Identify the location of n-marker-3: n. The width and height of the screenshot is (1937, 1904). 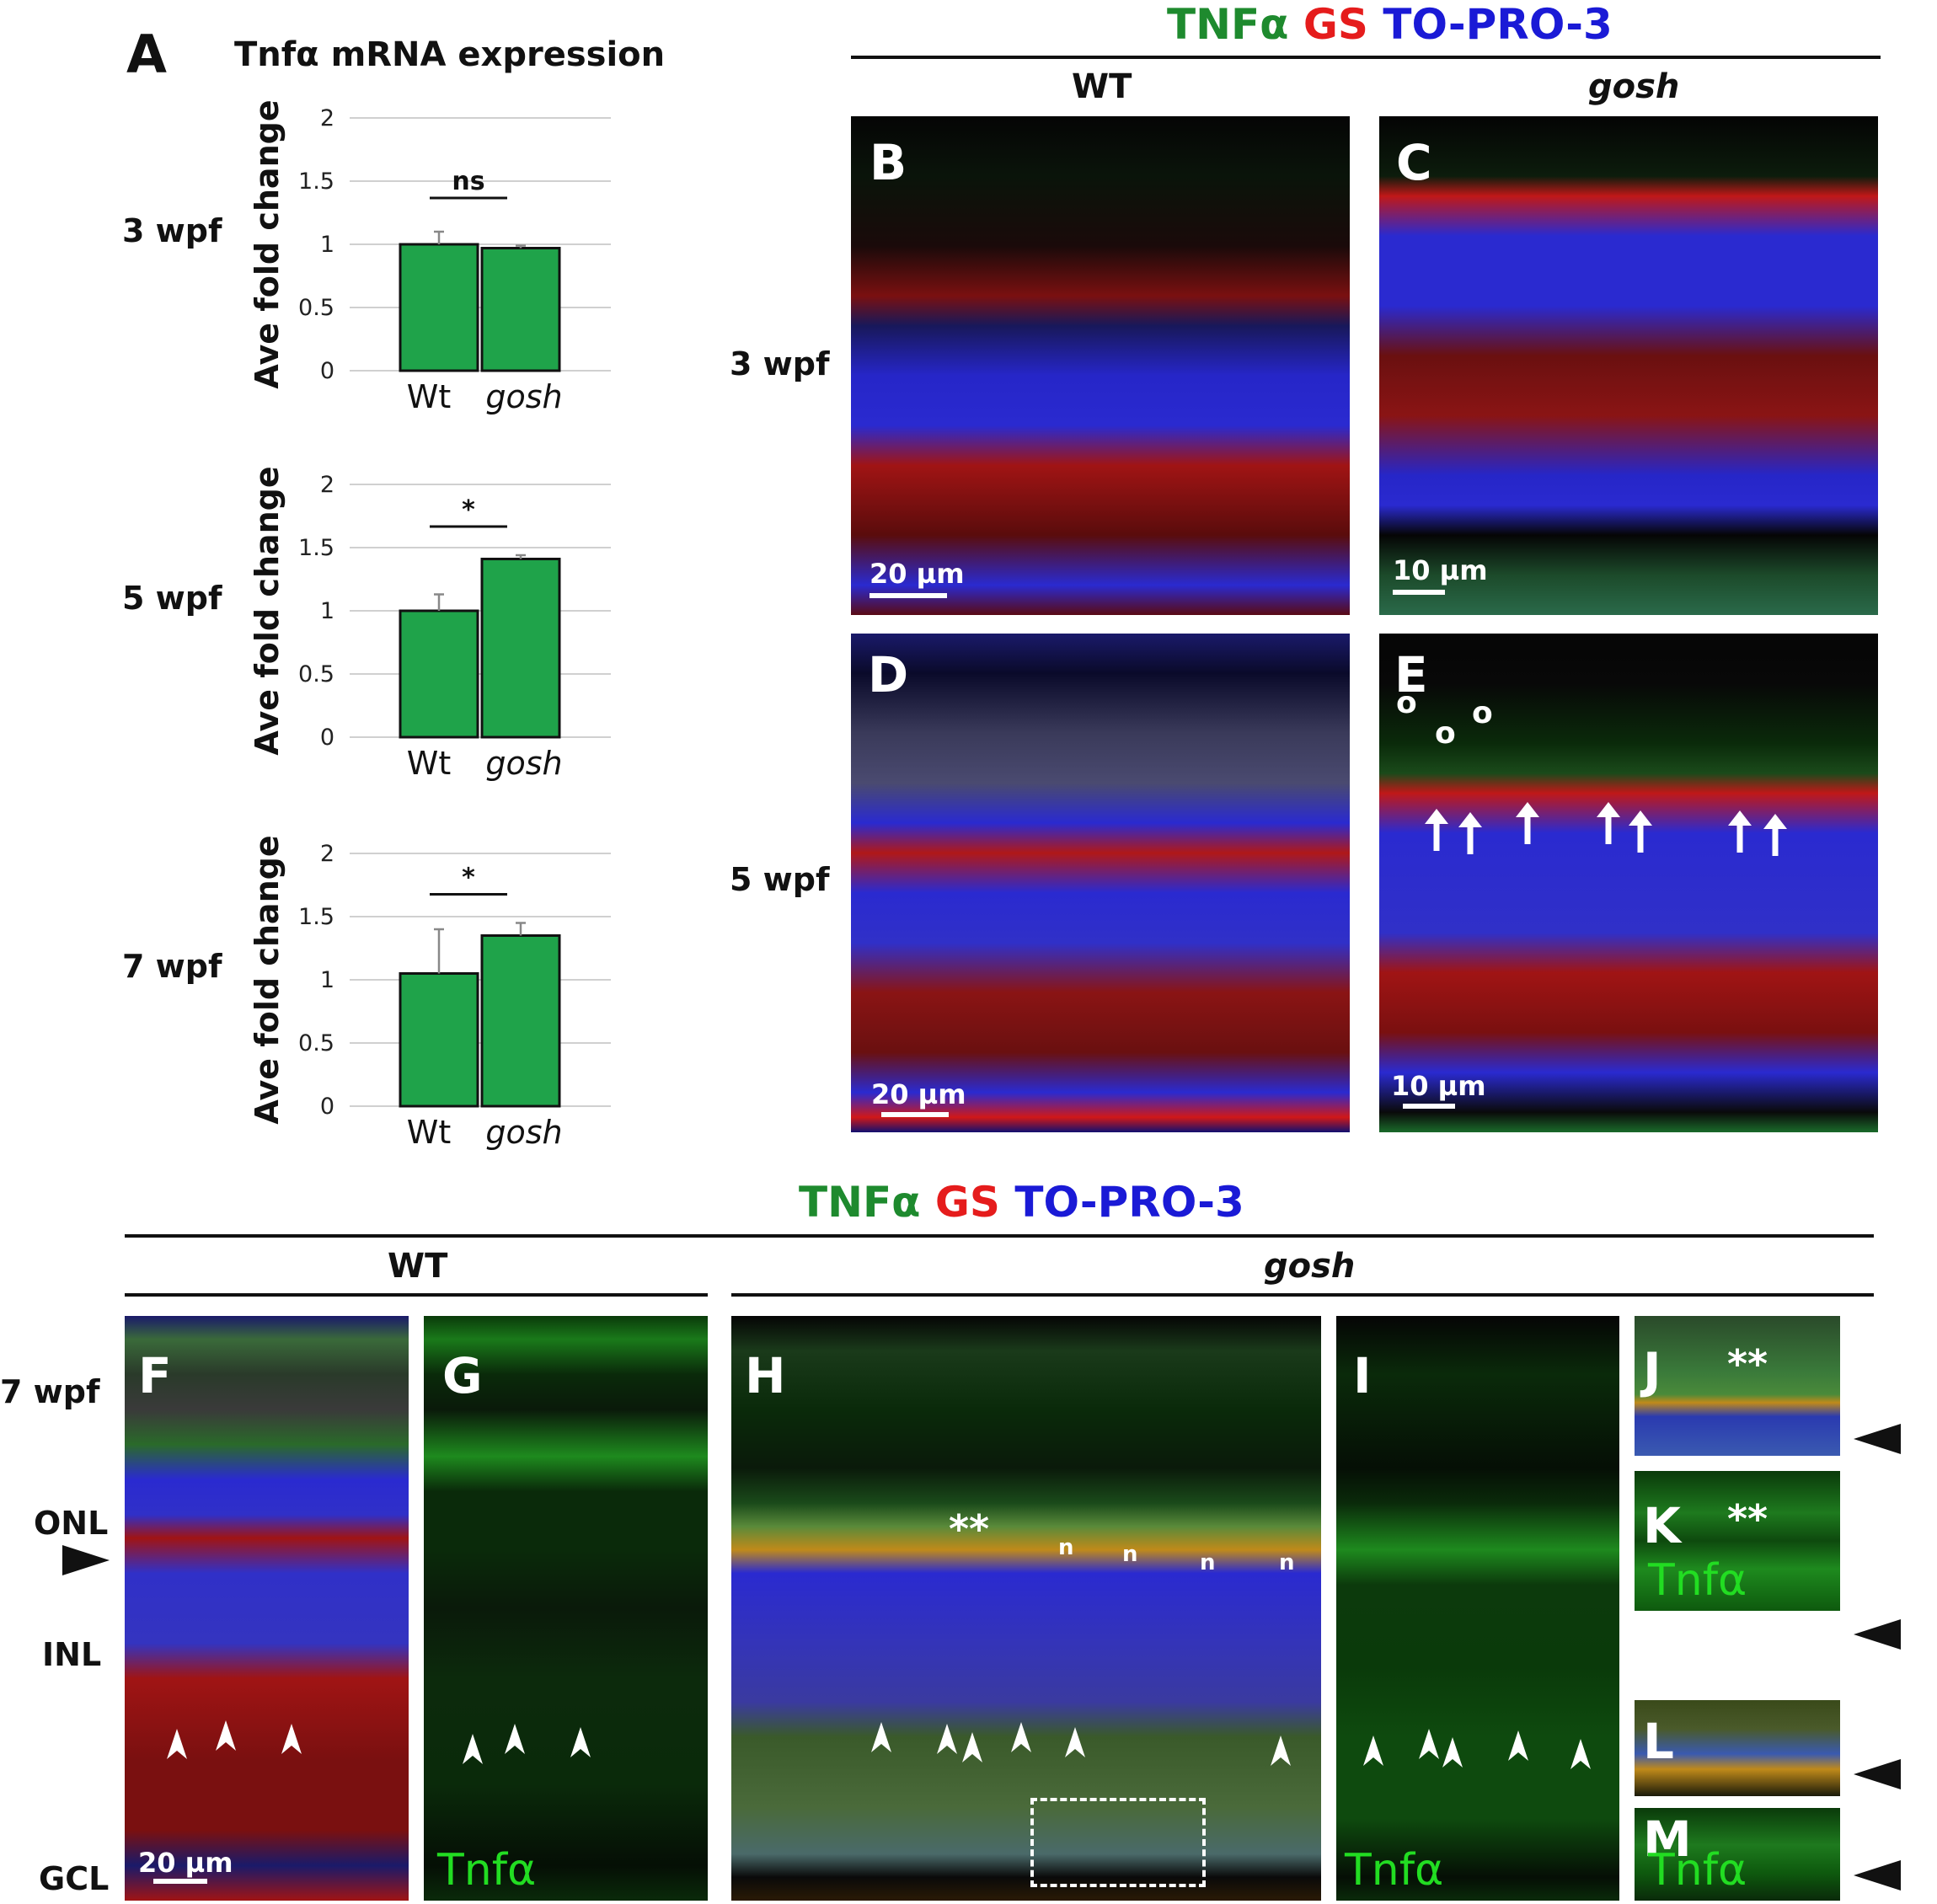
(1208, 1562).